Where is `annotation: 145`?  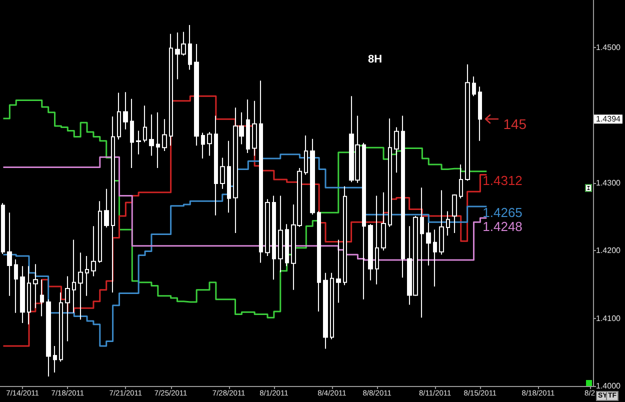
annotation: 145 is located at coordinates (515, 124).